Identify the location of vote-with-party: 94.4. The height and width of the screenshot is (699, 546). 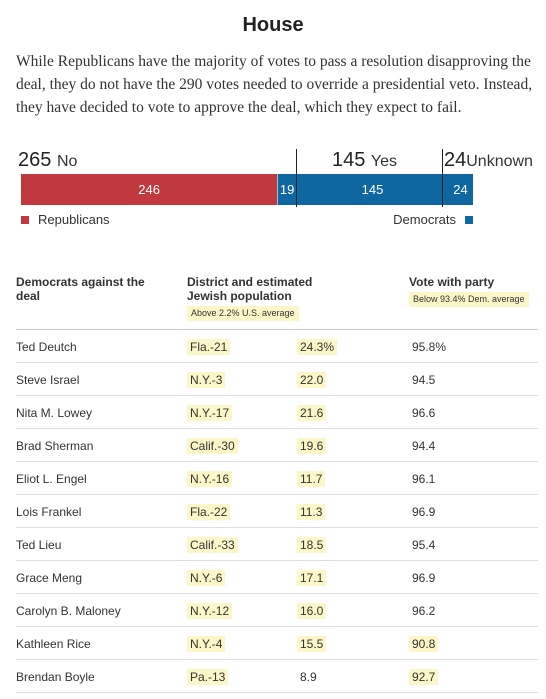
(424, 446).